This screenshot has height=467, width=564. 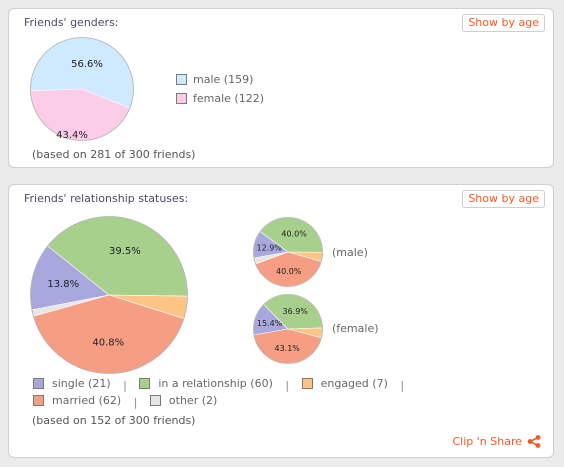 What do you see at coordinates (354, 383) in the screenshot?
I see `engaged-legend-label: engaged (7)` at bounding box center [354, 383].